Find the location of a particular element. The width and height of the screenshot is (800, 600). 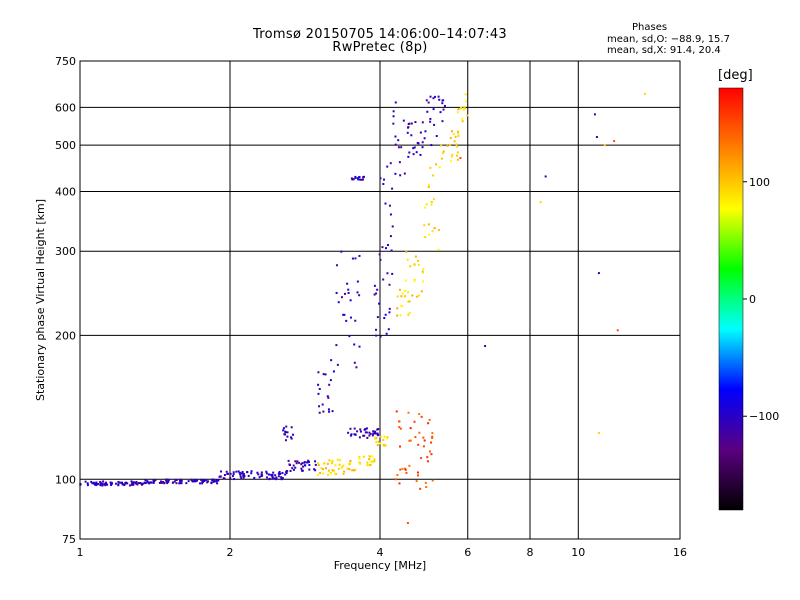

x-tick-label: 4 is located at coordinates (380, 552).